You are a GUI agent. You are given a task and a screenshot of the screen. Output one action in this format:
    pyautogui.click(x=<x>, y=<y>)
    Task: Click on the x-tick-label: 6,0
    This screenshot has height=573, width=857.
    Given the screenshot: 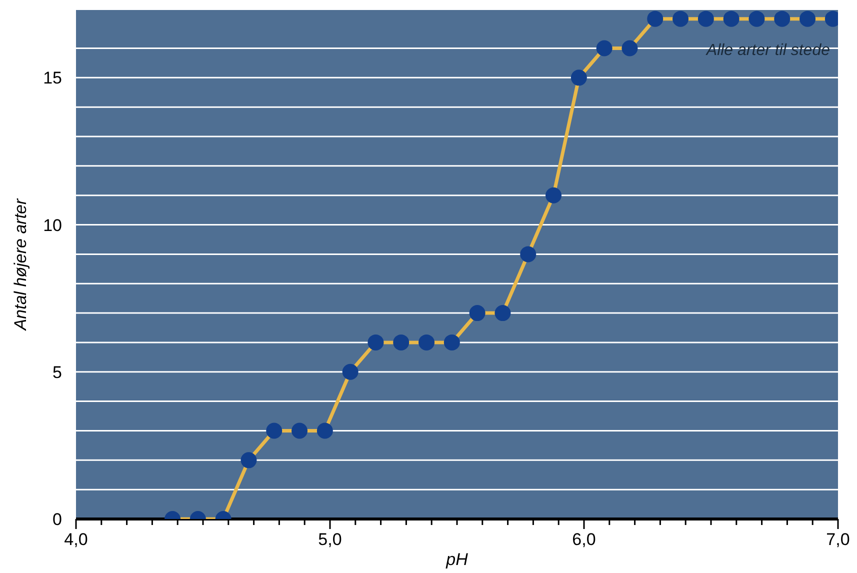 What is the action you would take?
    pyautogui.click(x=584, y=539)
    